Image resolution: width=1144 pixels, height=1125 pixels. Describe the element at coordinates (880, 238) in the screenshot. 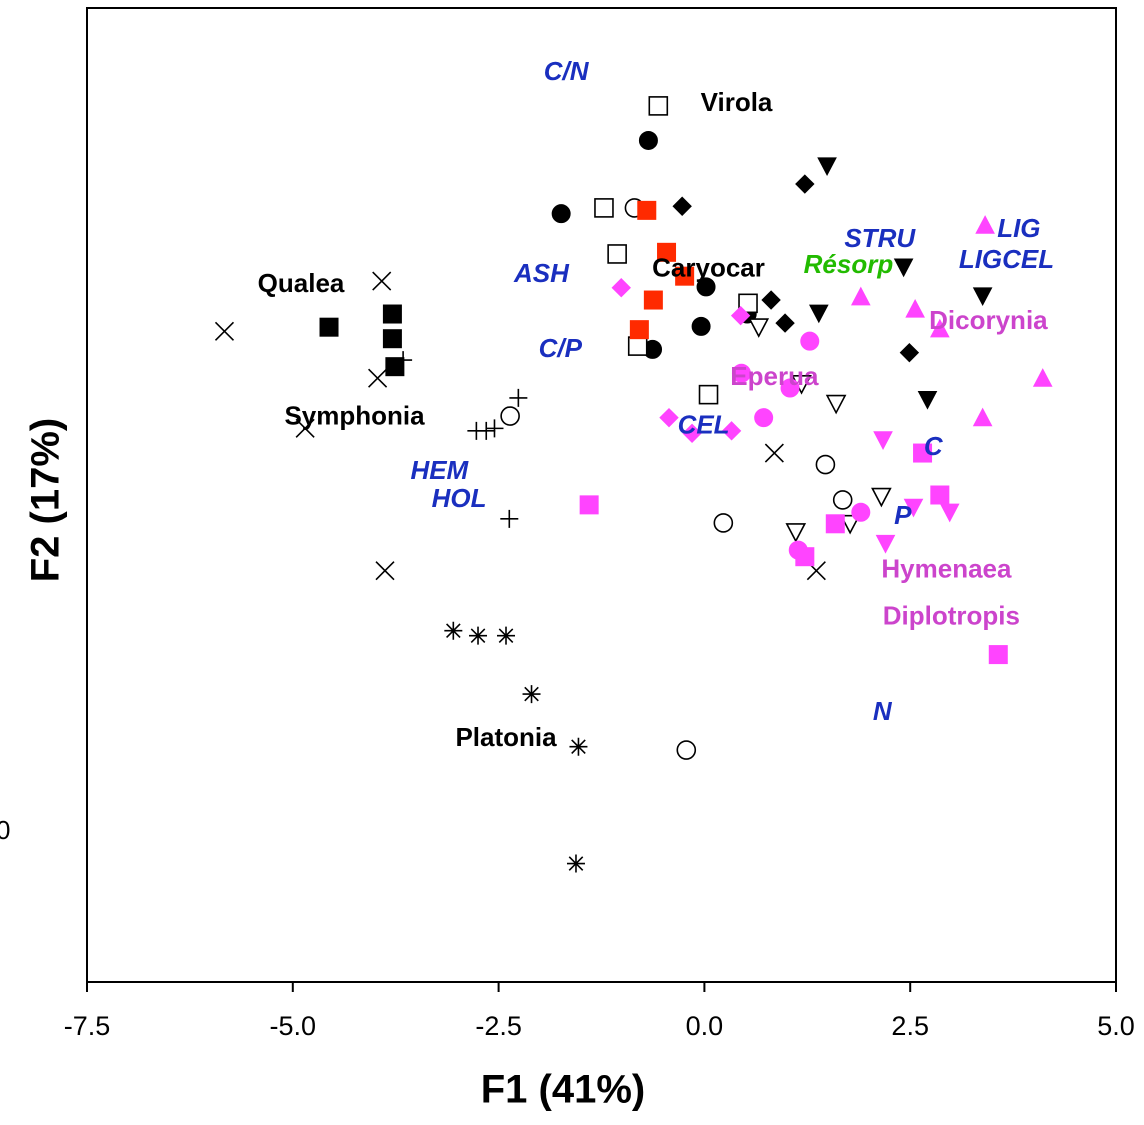

I see `annotation: STRU` at that location.